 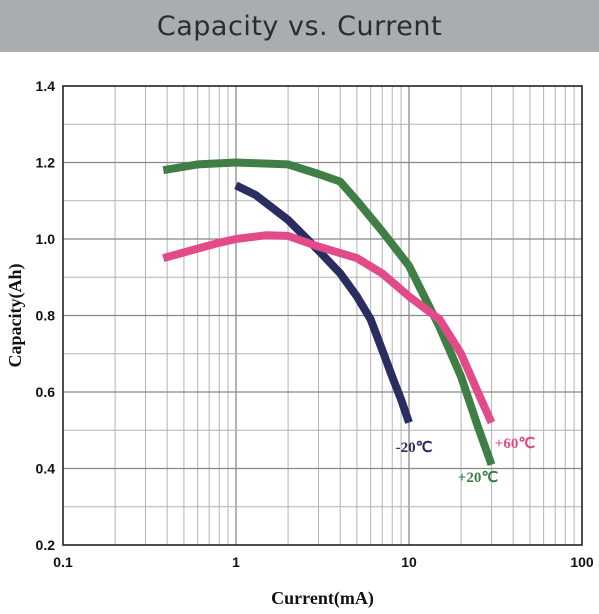 What do you see at coordinates (46, 545) in the screenshot?
I see `y-tick-label: 0.2` at bounding box center [46, 545].